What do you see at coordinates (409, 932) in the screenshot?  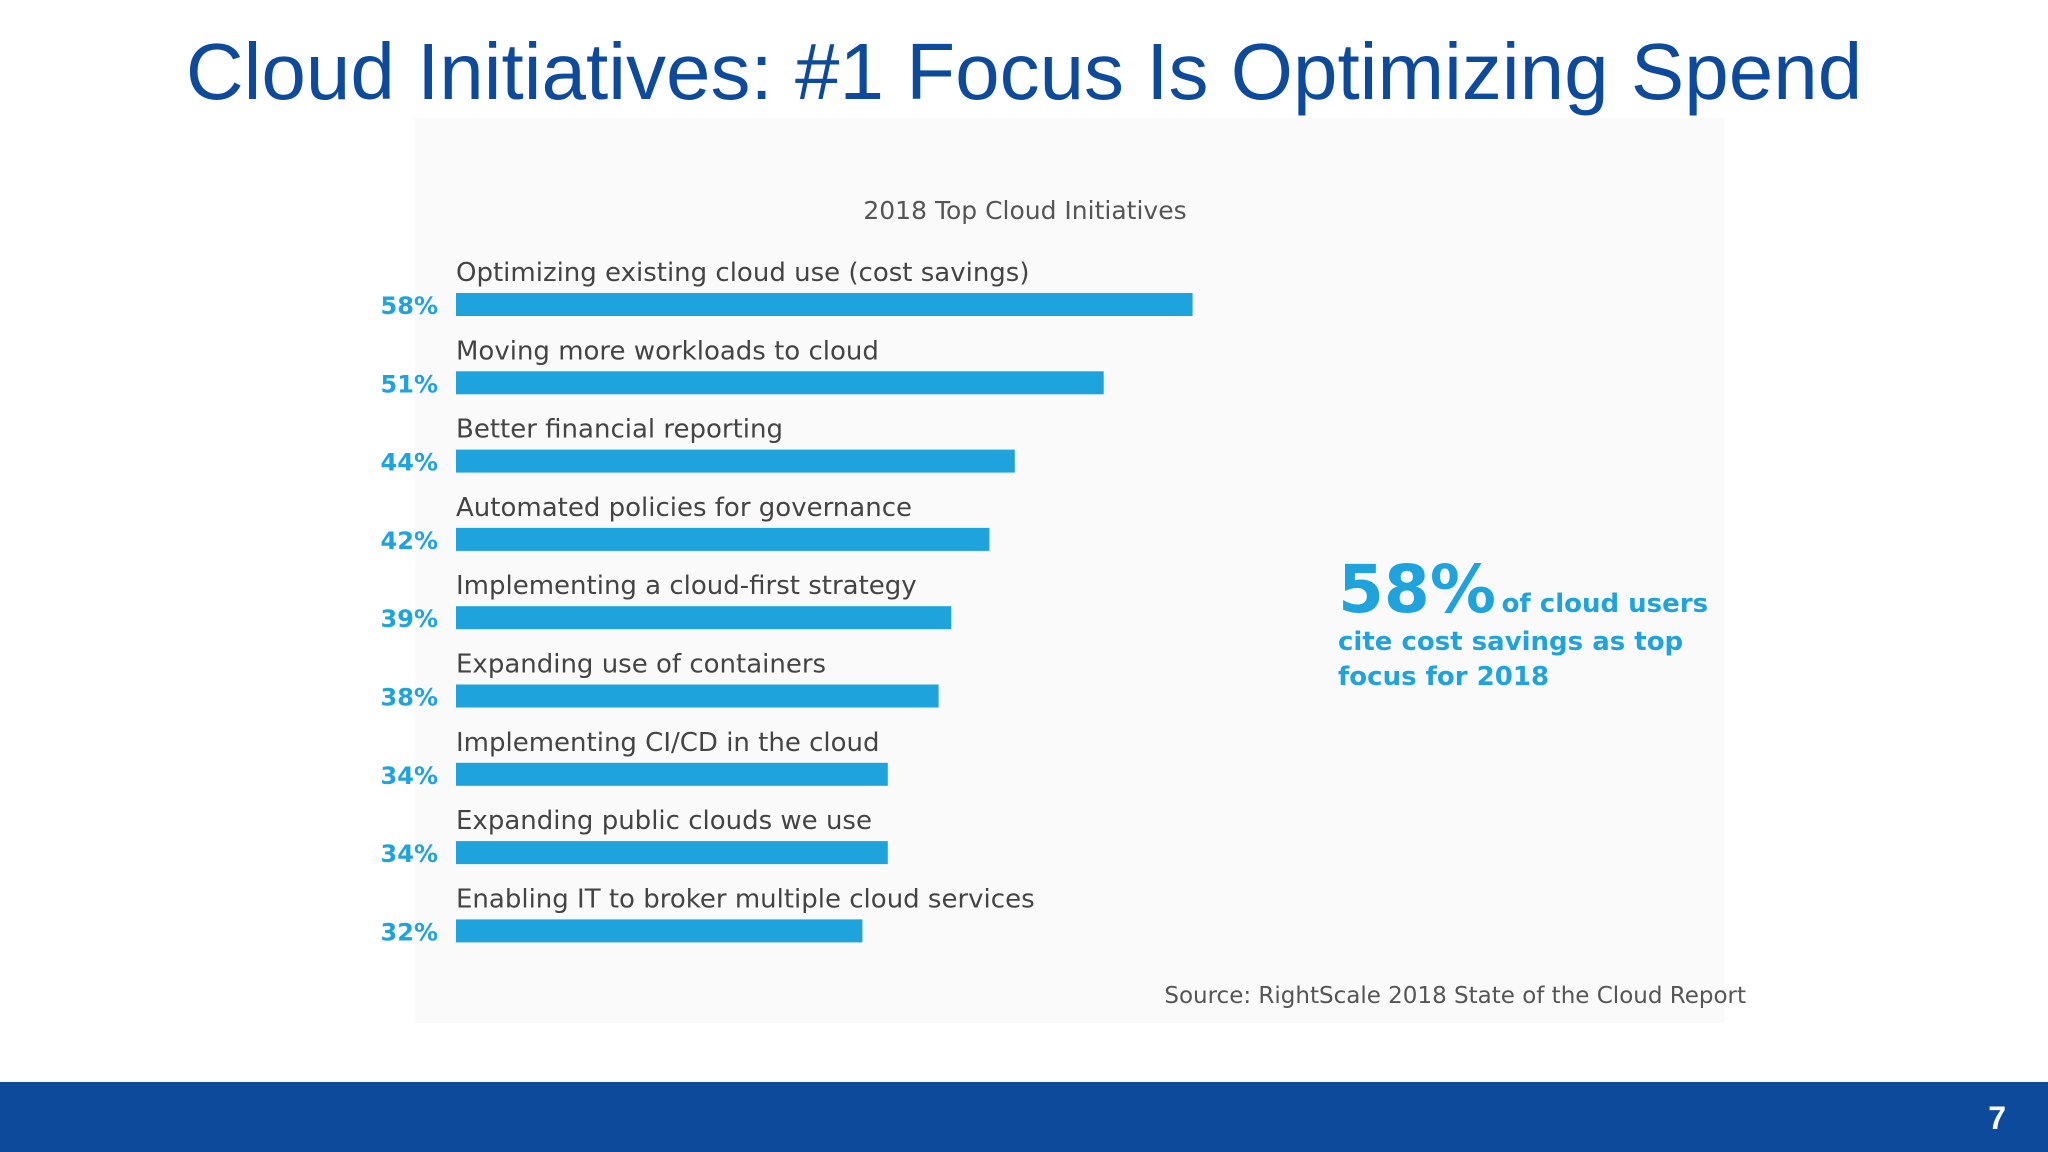 I see `value-label: 32%` at bounding box center [409, 932].